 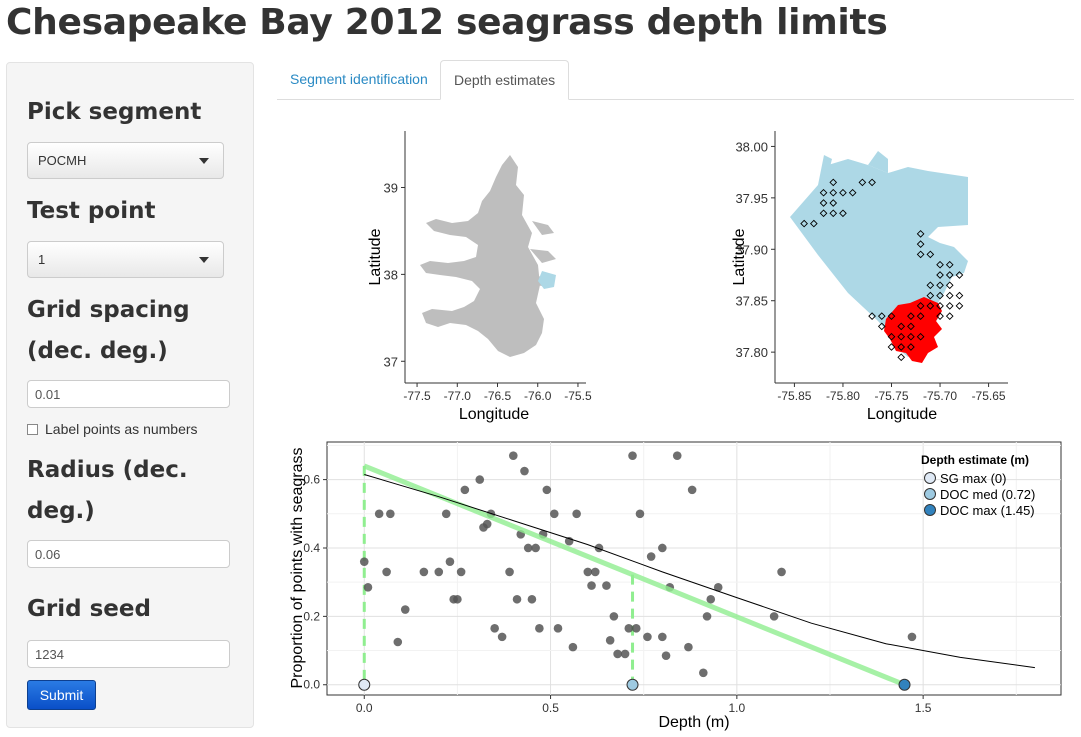 I want to click on grid-seed-label: Grid seed, so click(x=89, y=609).